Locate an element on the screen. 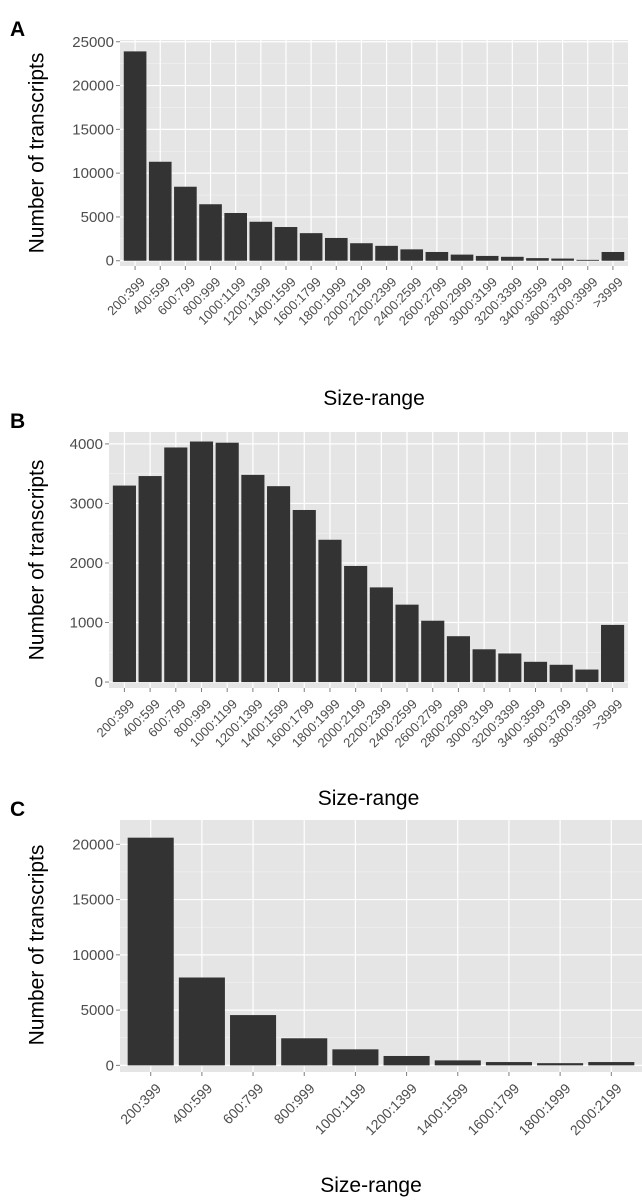 The image size is (642, 1203). x-tick-label: 1800:1999 is located at coordinates (544, 1109).